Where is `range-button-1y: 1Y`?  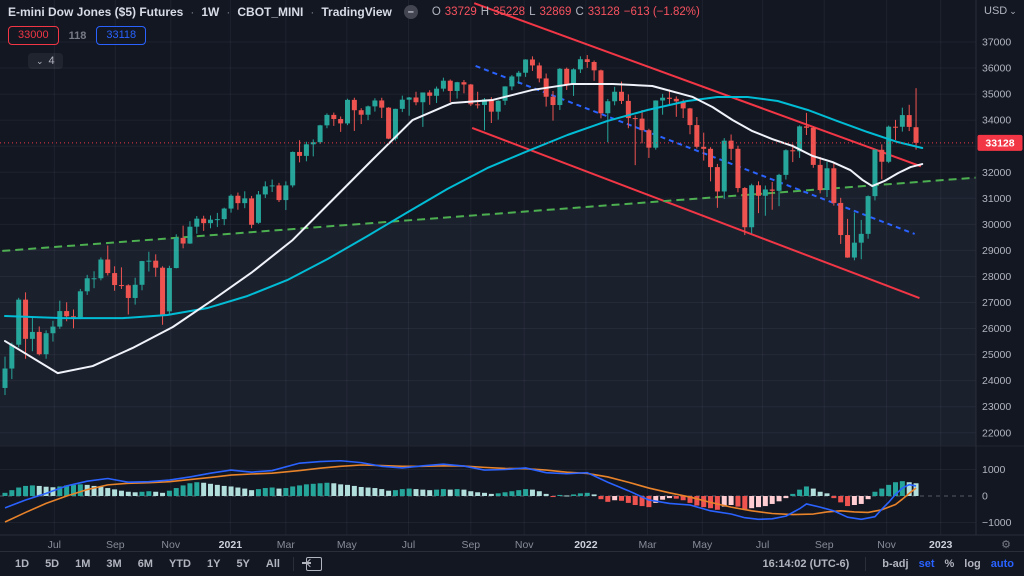
range-button-1y: 1Y is located at coordinates (213, 564).